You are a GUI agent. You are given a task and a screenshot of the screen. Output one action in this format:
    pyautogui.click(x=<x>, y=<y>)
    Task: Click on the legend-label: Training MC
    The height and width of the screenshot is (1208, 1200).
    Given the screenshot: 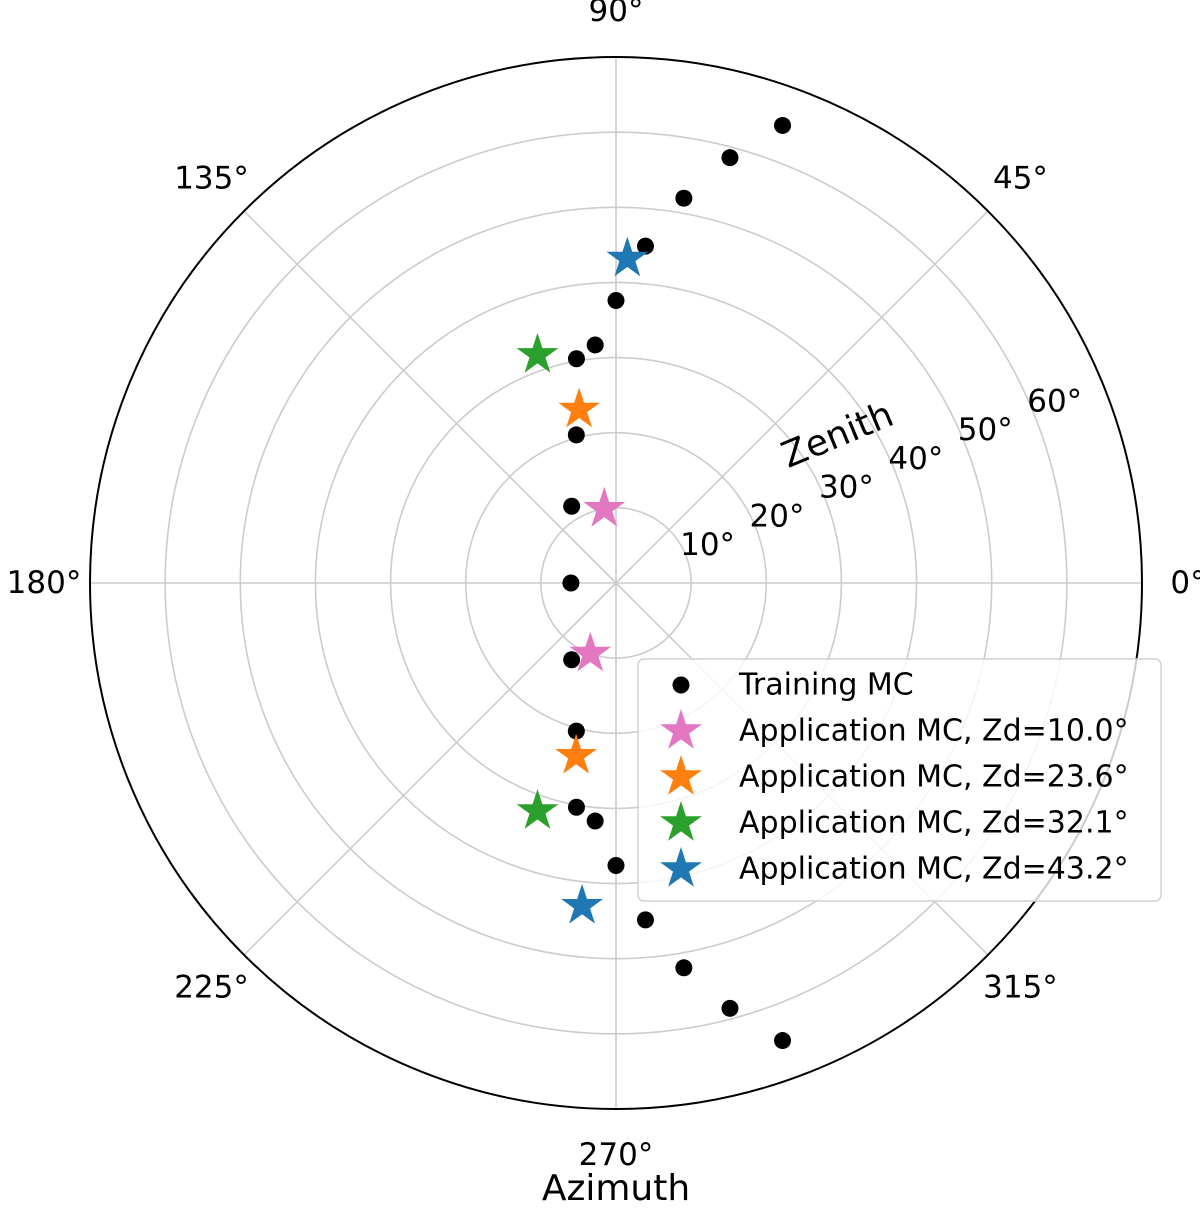 What is the action you would take?
    pyautogui.click(x=826, y=685)
    